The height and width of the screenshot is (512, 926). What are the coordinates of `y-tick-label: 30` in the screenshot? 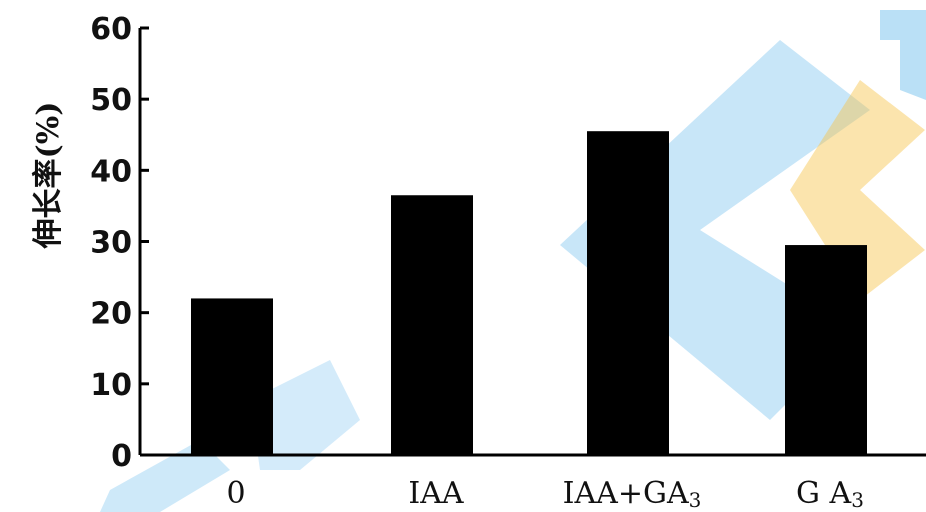 It's located at (111, 243).